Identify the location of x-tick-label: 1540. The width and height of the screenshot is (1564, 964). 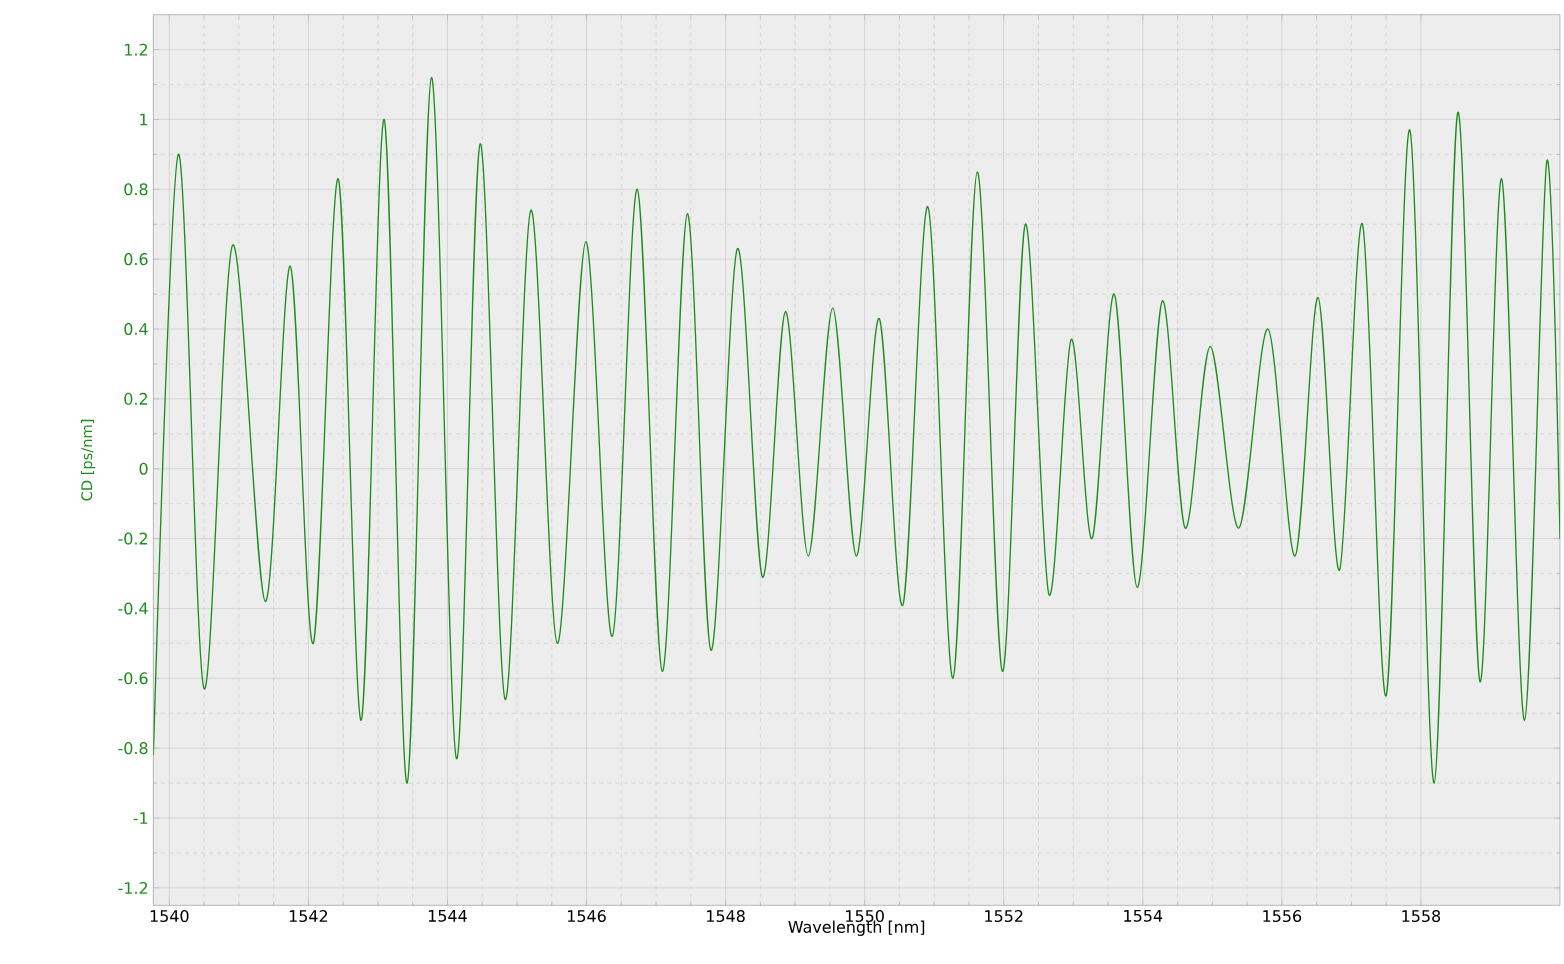
(169, 916).